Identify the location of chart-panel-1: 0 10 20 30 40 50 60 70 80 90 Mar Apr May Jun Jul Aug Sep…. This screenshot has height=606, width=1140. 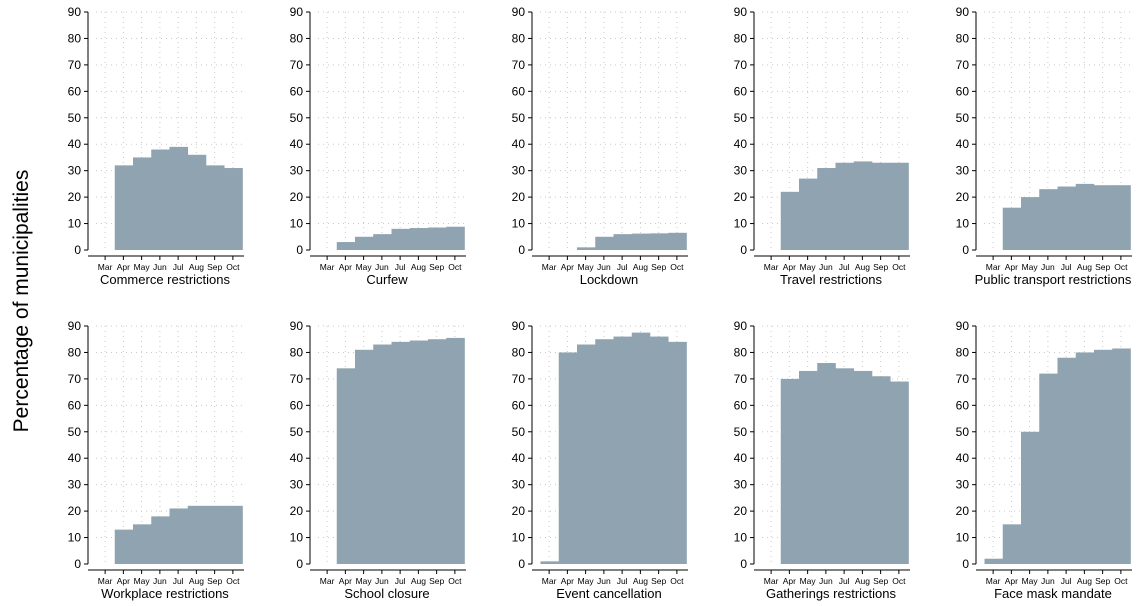
(378, 146).